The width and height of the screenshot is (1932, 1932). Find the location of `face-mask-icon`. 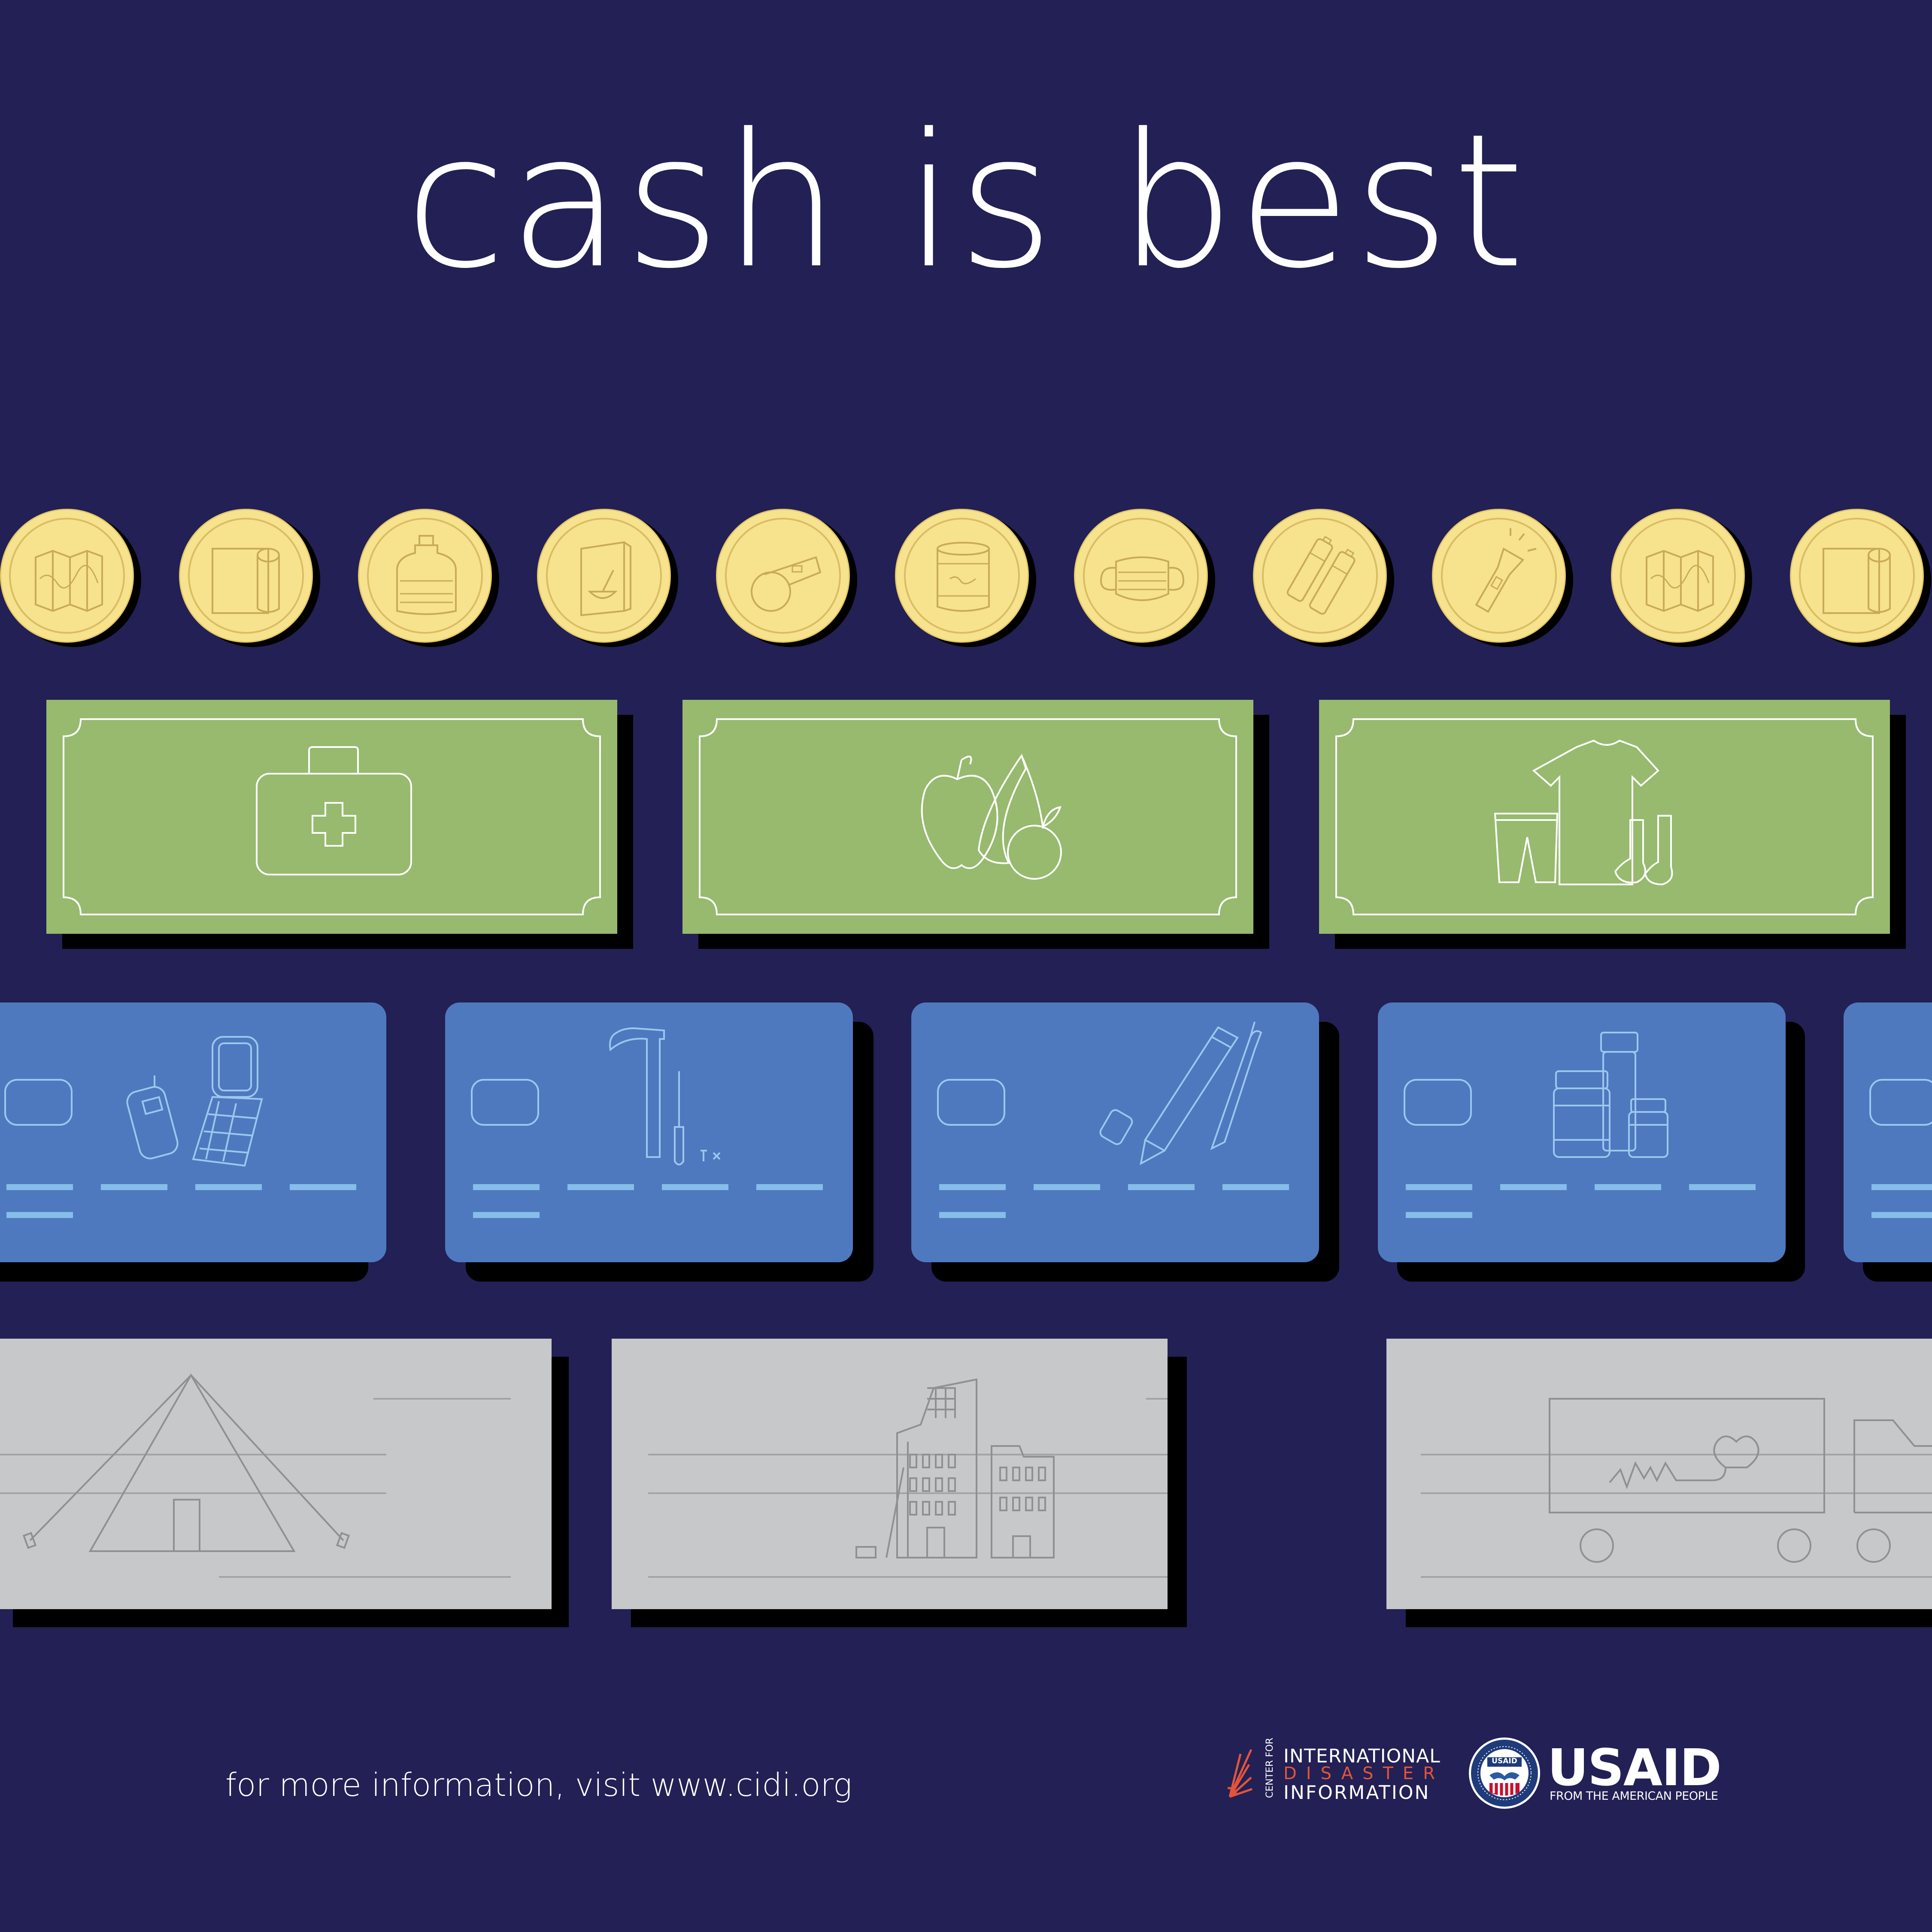

face-mask-icon is located at coordinates (1142, 578).